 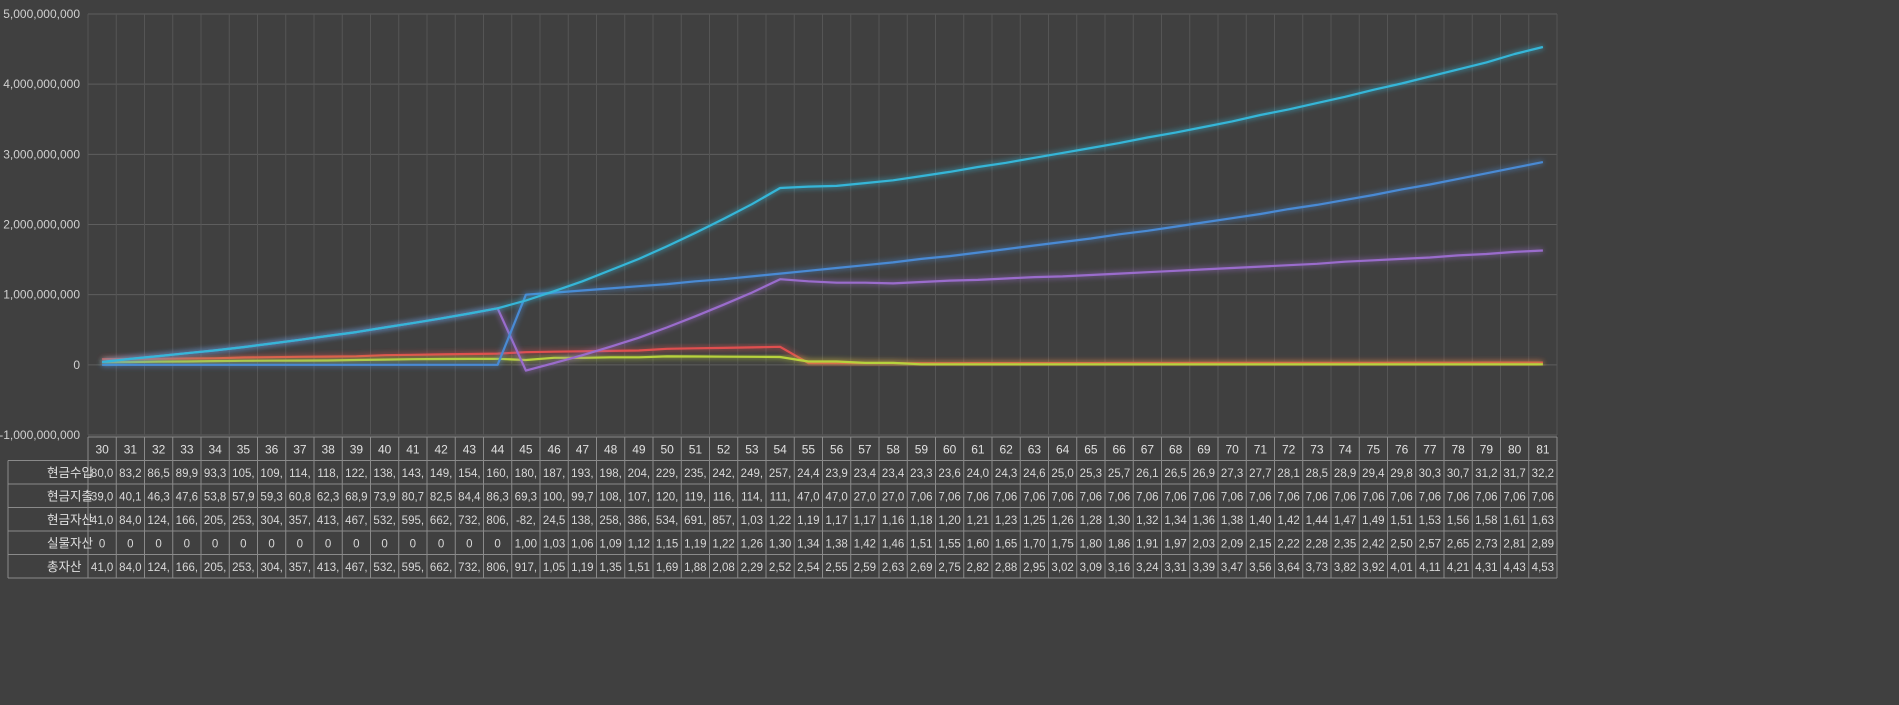 I want to click on table-header-category: 63, so click(x=1035, y=449).